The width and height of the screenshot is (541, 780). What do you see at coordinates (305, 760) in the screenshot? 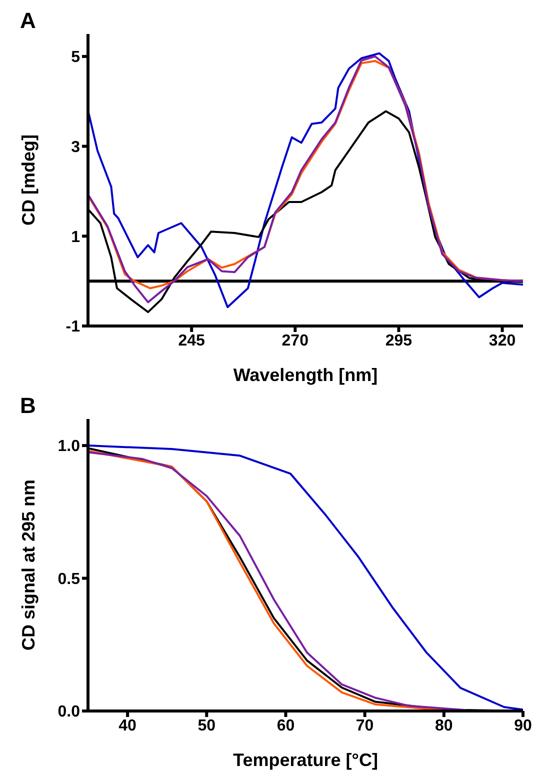
I see `x-axis-title: Temperature [°C]` at bounding box center [305, 760].